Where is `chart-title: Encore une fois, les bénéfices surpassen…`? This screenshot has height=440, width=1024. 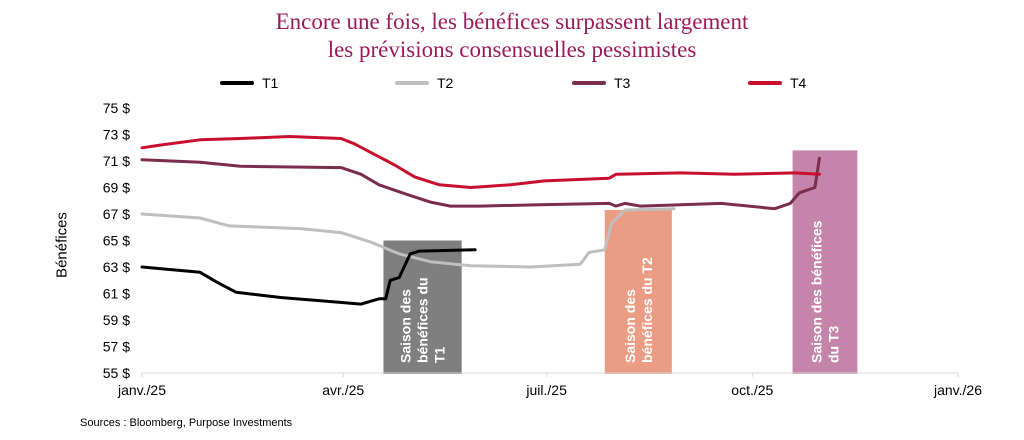 chart-title: Encore une fois, les bénéfices surpassen… is located at coordinates (512, 36).